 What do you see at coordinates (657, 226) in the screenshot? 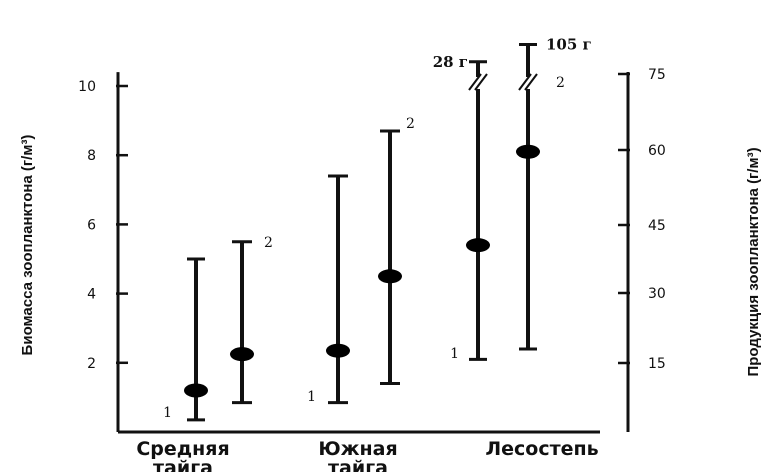
I see `y-right-tick-label: 45` at bounding box center [657, 226].